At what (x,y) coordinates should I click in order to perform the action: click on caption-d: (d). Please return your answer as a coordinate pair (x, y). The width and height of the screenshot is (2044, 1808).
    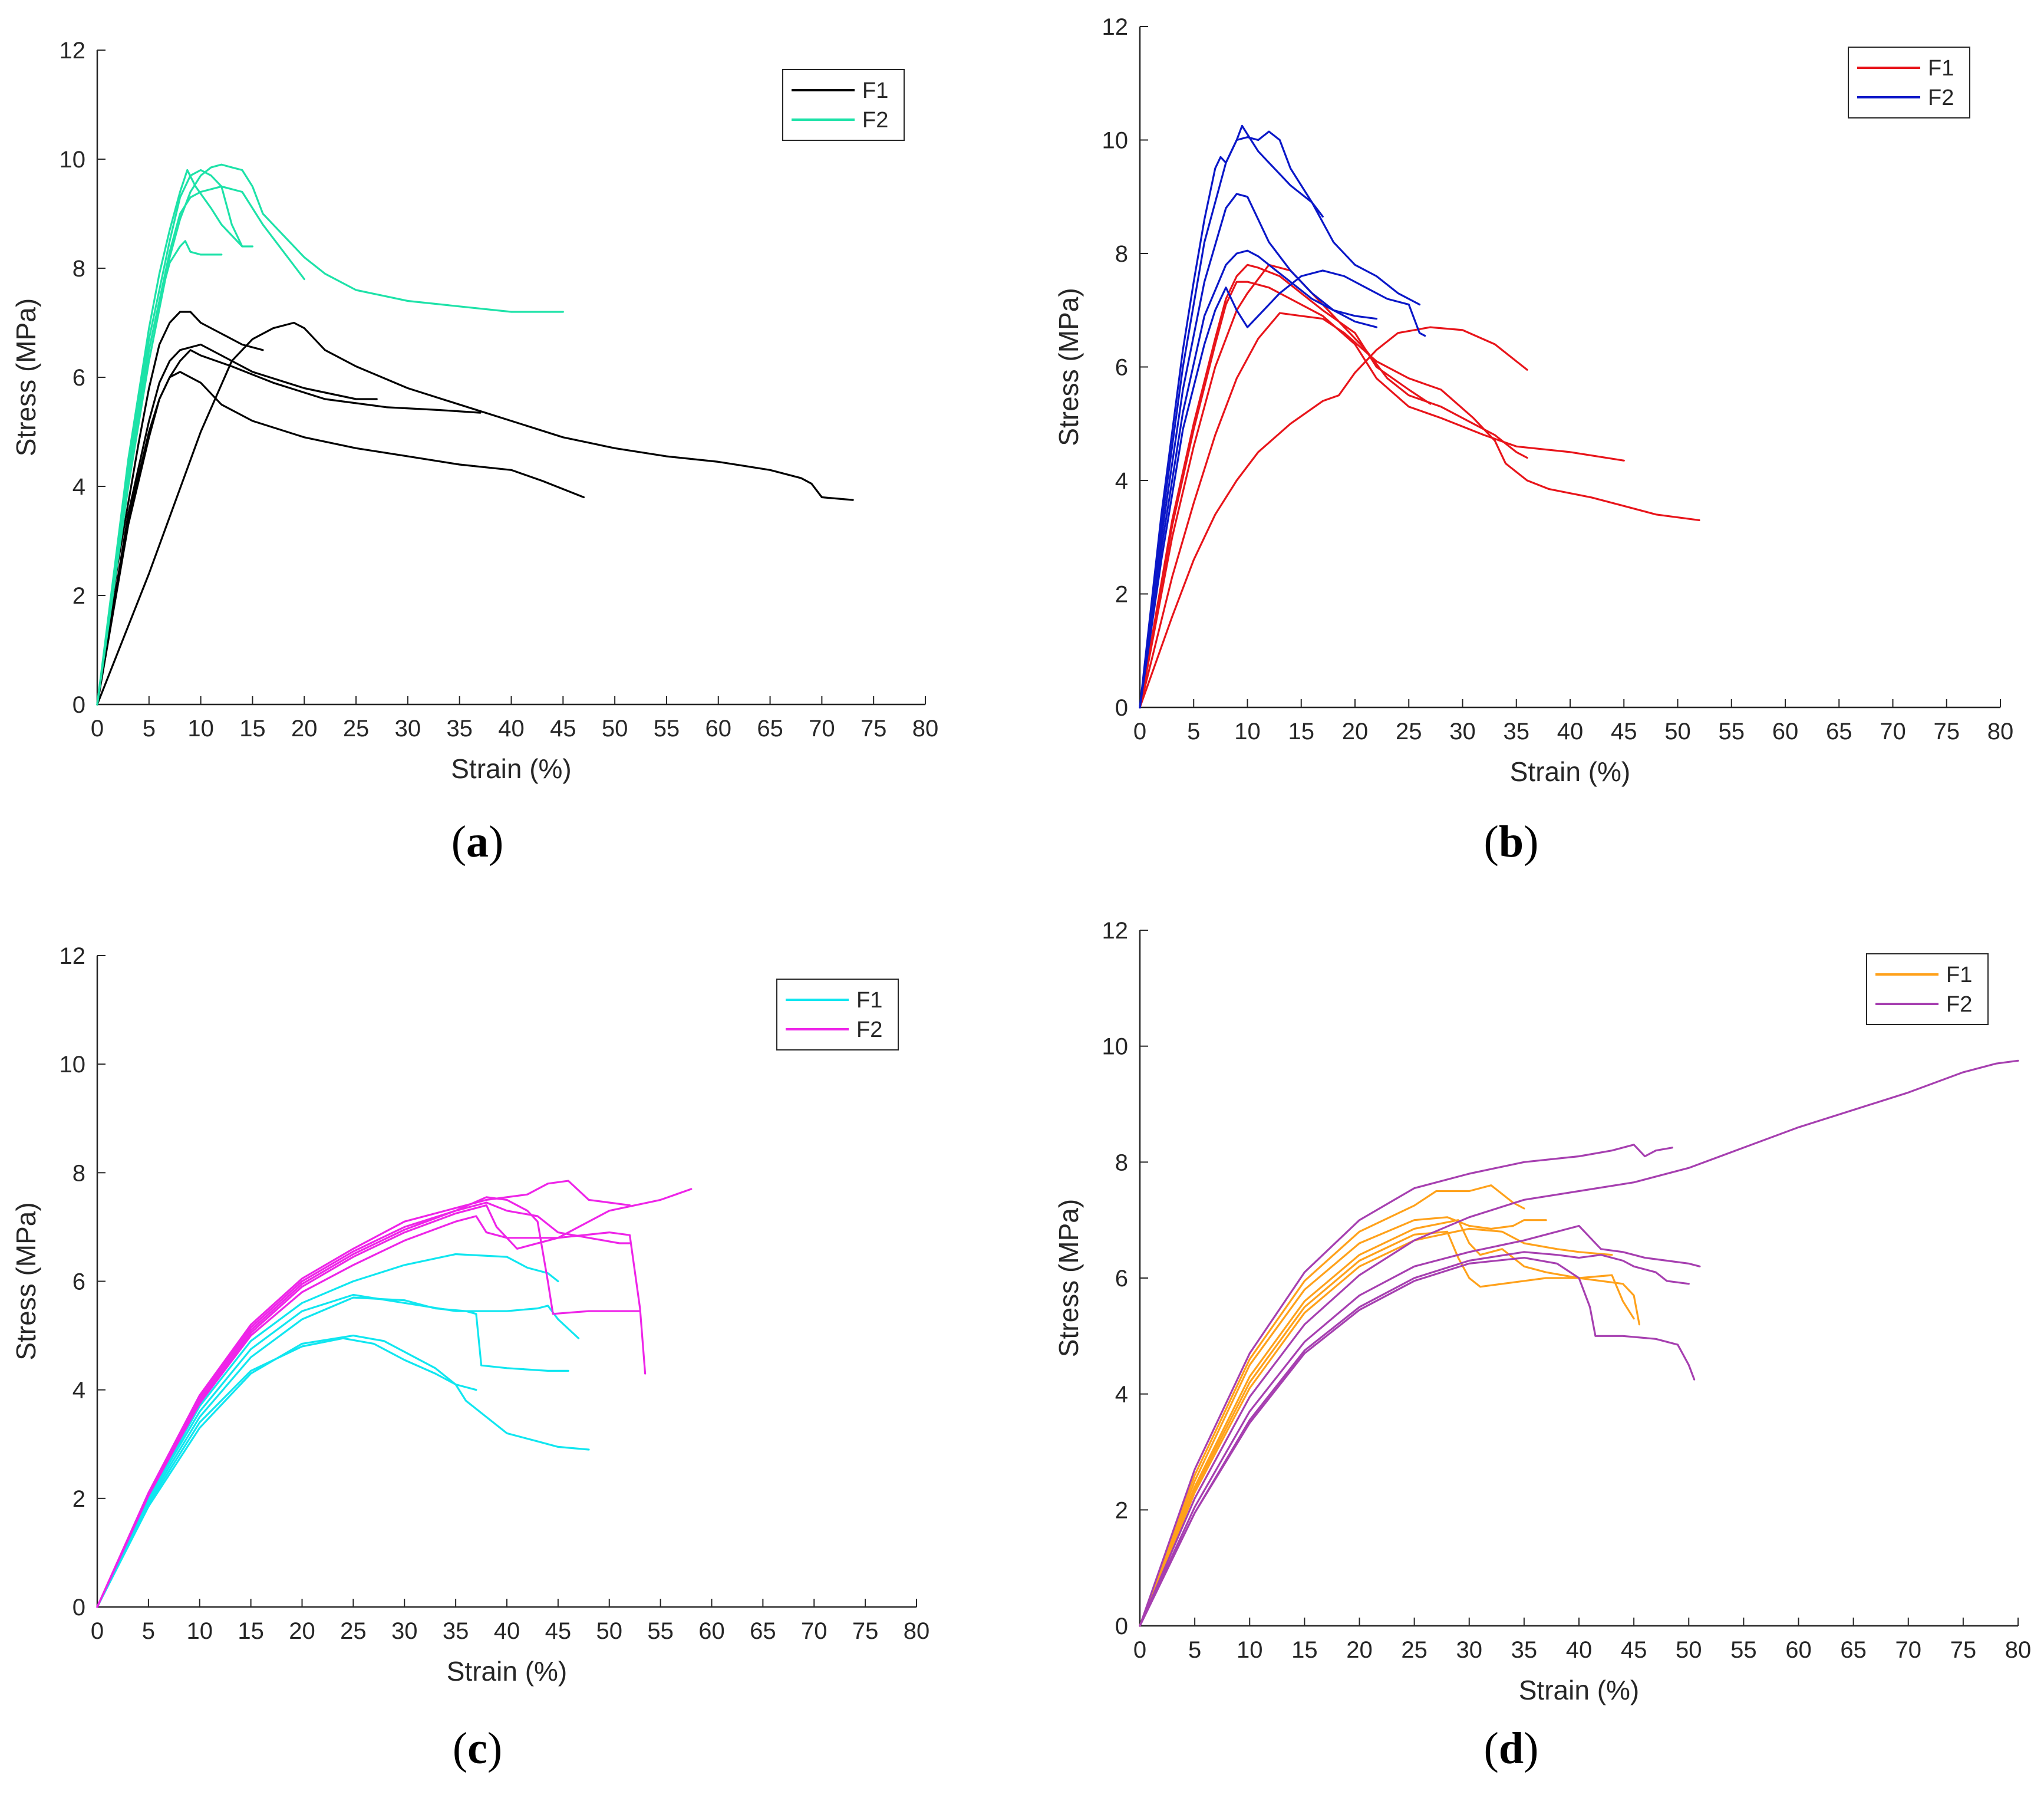
    Looking at the image, I should click on (1511, 1749).